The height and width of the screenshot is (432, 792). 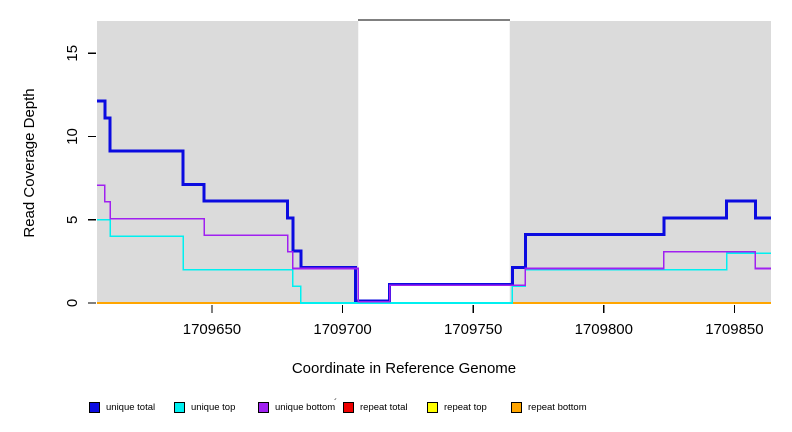 I want to click on x-axis-title: Coordinate in Reference Genome, so click(x=404, y=368).